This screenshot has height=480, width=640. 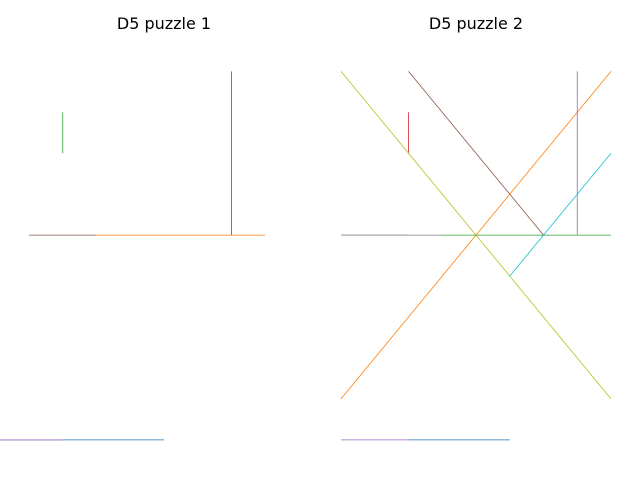 I want to click on subplot-title: D5 puzzle 1, so click(x=164, y=23).